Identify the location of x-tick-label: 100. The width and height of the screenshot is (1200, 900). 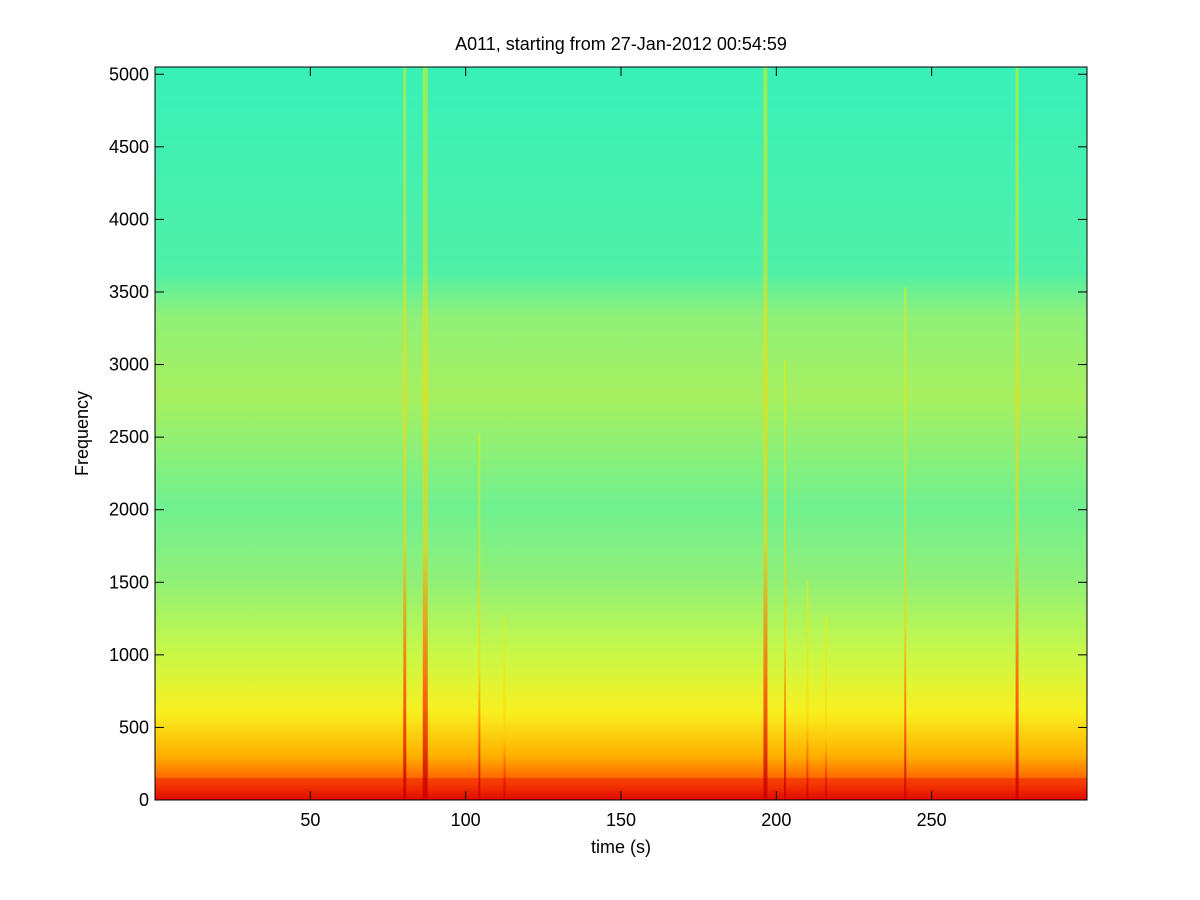
(466, 820).